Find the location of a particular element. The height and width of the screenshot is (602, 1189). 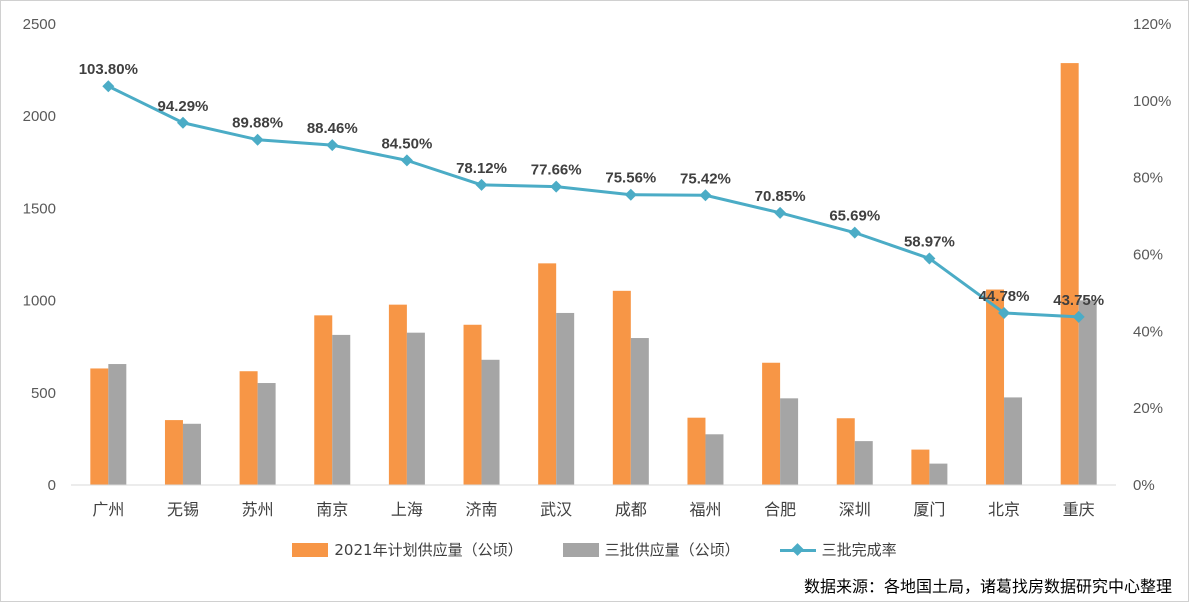

x-category-label: 武汉 is located at coordinates (556, 509).